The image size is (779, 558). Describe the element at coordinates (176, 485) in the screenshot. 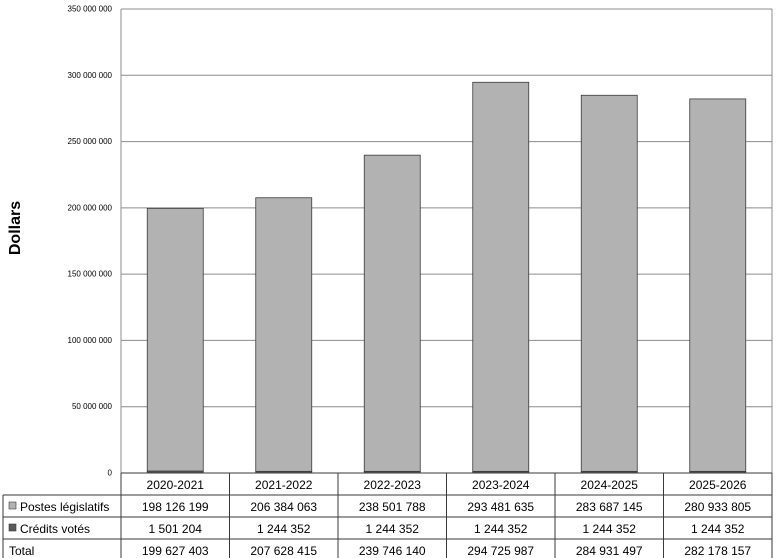

I see `x-tick-label: 2020-2021` at that location.